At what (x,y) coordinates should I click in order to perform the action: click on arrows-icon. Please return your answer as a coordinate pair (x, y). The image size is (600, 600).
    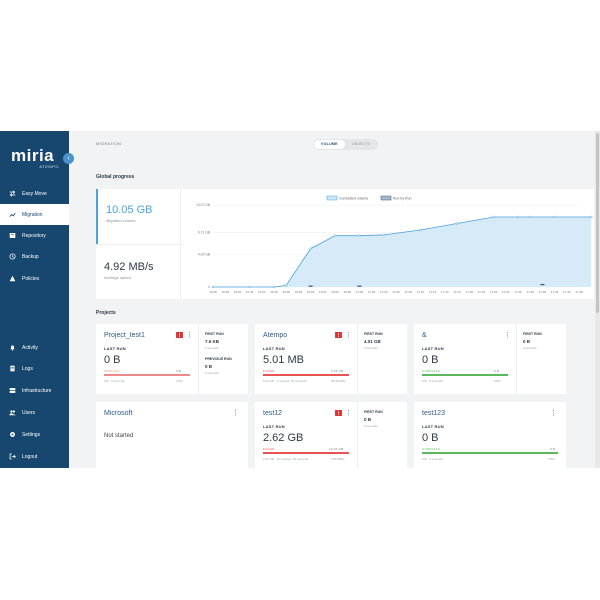
    Looking at the image, I should click on (12, 194).